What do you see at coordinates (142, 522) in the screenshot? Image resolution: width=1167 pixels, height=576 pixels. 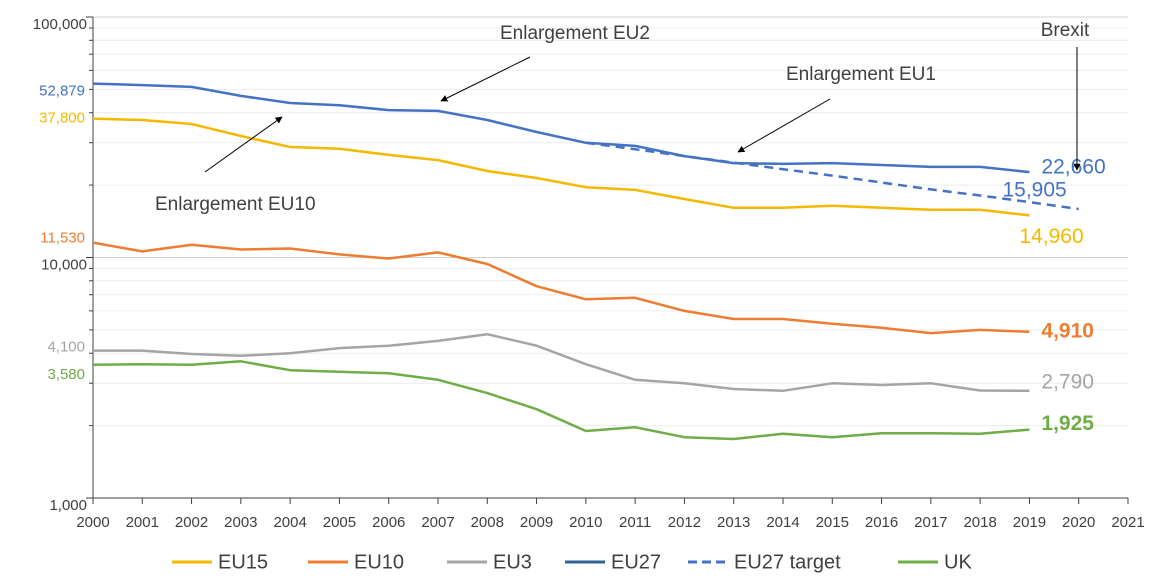 I see `x-tick-label: 2001` at bounding box center [142, 522].